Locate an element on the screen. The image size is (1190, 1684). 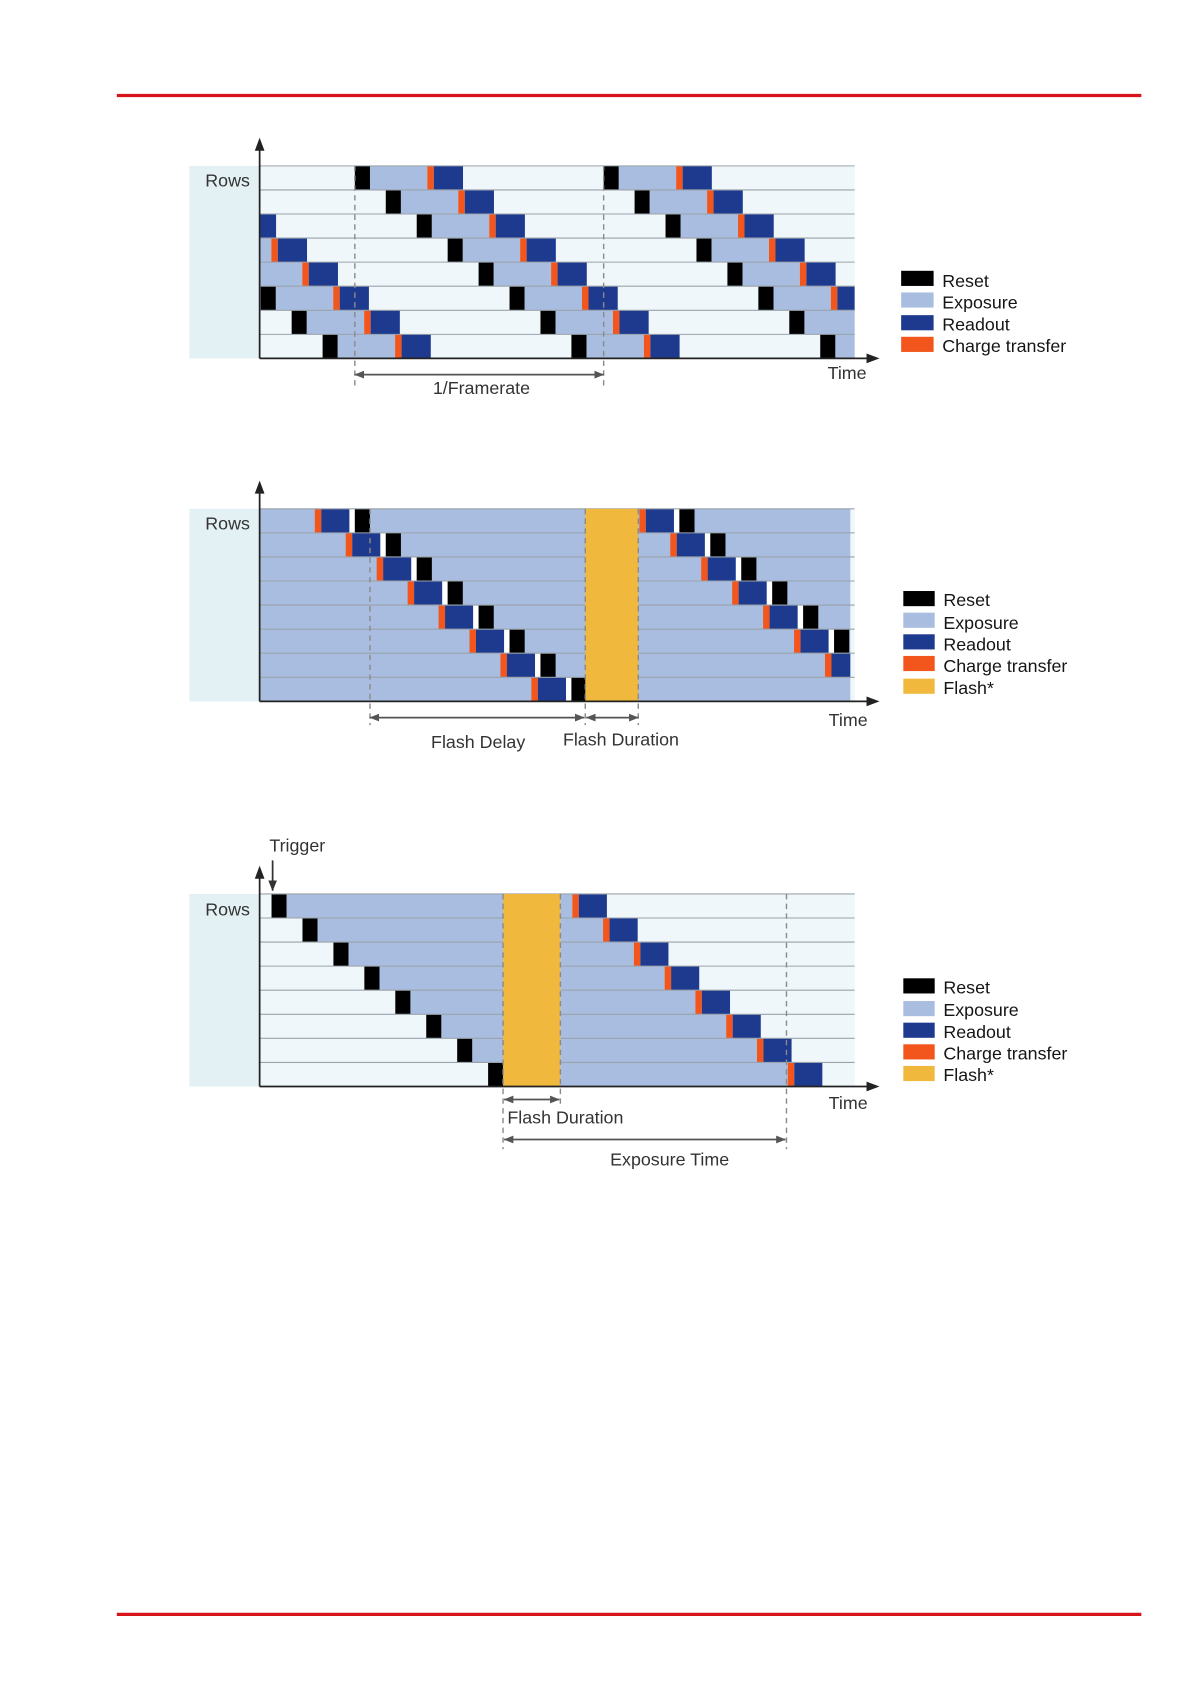
diagram-2-row-timeline is located at coordinates (522, 605).